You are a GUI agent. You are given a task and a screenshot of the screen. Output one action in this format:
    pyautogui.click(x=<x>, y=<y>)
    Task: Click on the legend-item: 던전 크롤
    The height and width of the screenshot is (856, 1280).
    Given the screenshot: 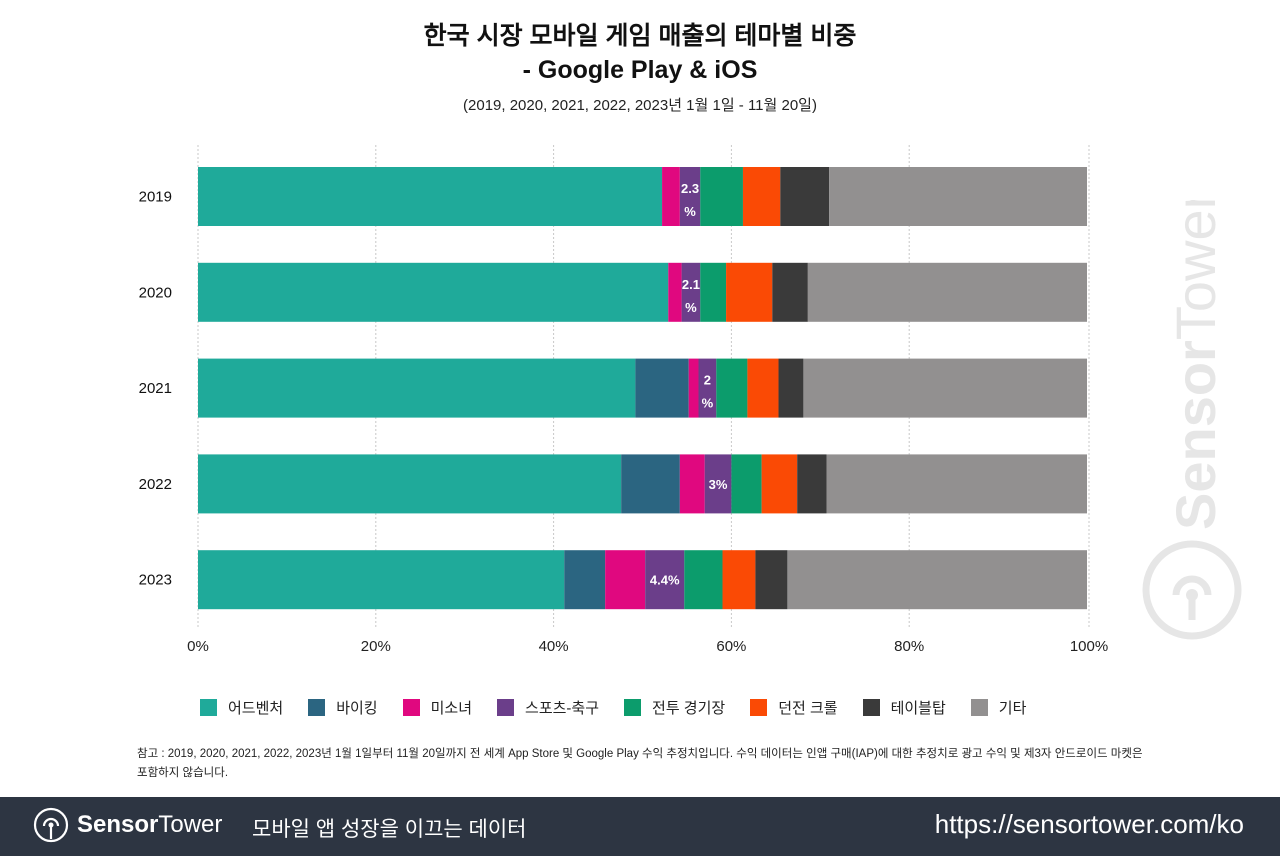 What is the action you would take?
    pyautogui.click(x=794, y=707)
    